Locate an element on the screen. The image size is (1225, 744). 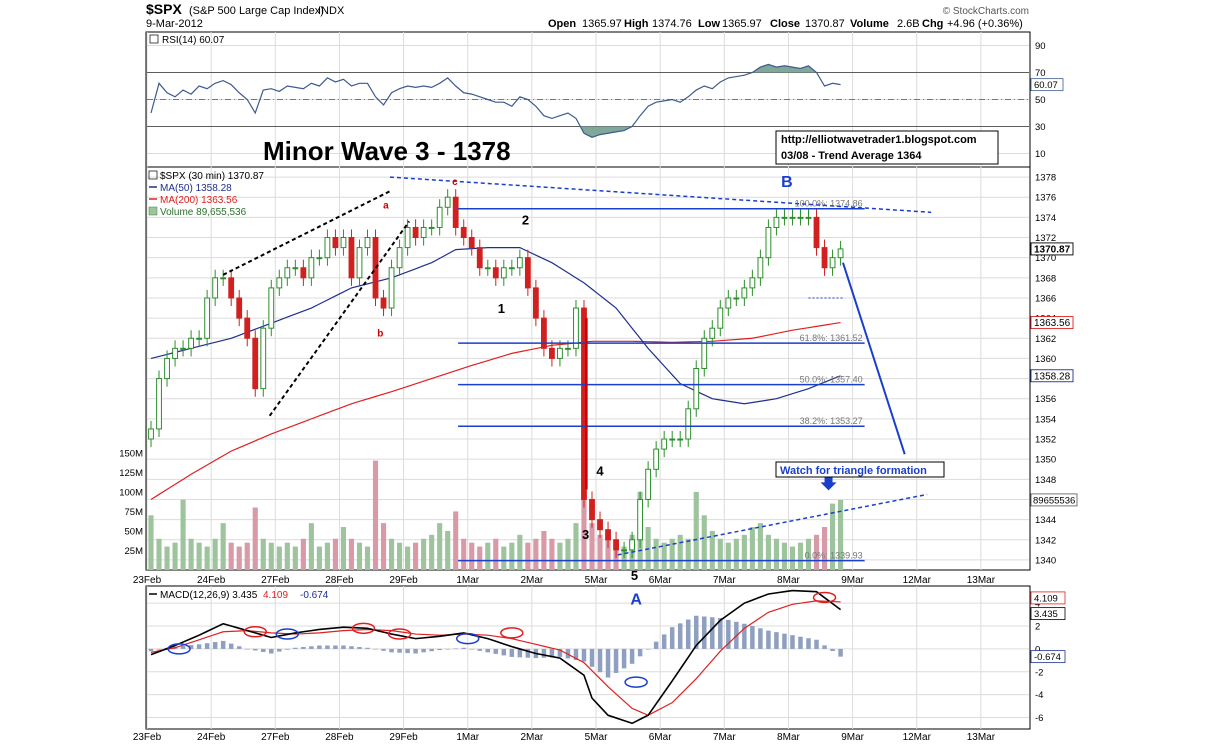
x-tick-label-price: 28Feb is located at coordinates (339, 580).